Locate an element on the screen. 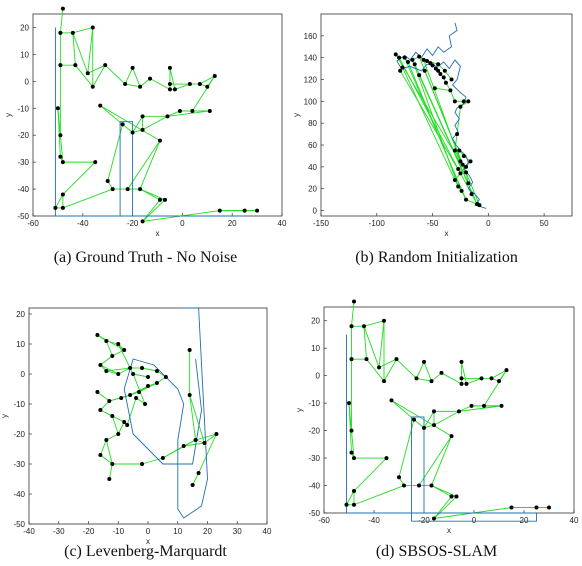 Image resolution: width=582 pixels, height=566 pixels. y-tick-label: 100 is located at coordinates (311, 101).